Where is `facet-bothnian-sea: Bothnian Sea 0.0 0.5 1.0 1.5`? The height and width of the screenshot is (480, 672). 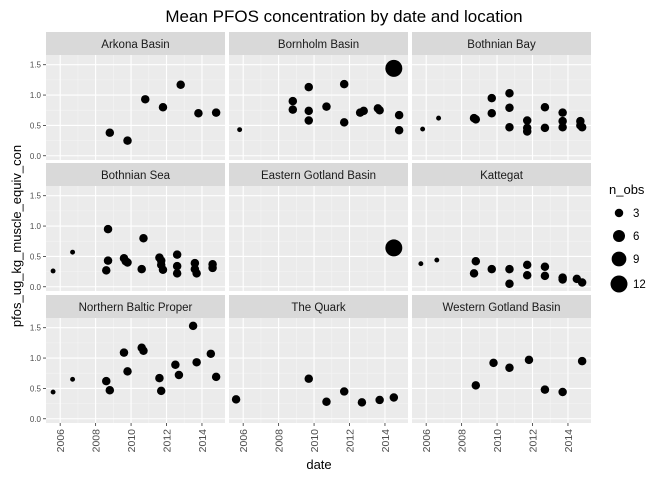
facet-bothnian-sea: Bothnian Sea 0.0 0.5 1.0 1.5 is located at coordinates (127, 227).